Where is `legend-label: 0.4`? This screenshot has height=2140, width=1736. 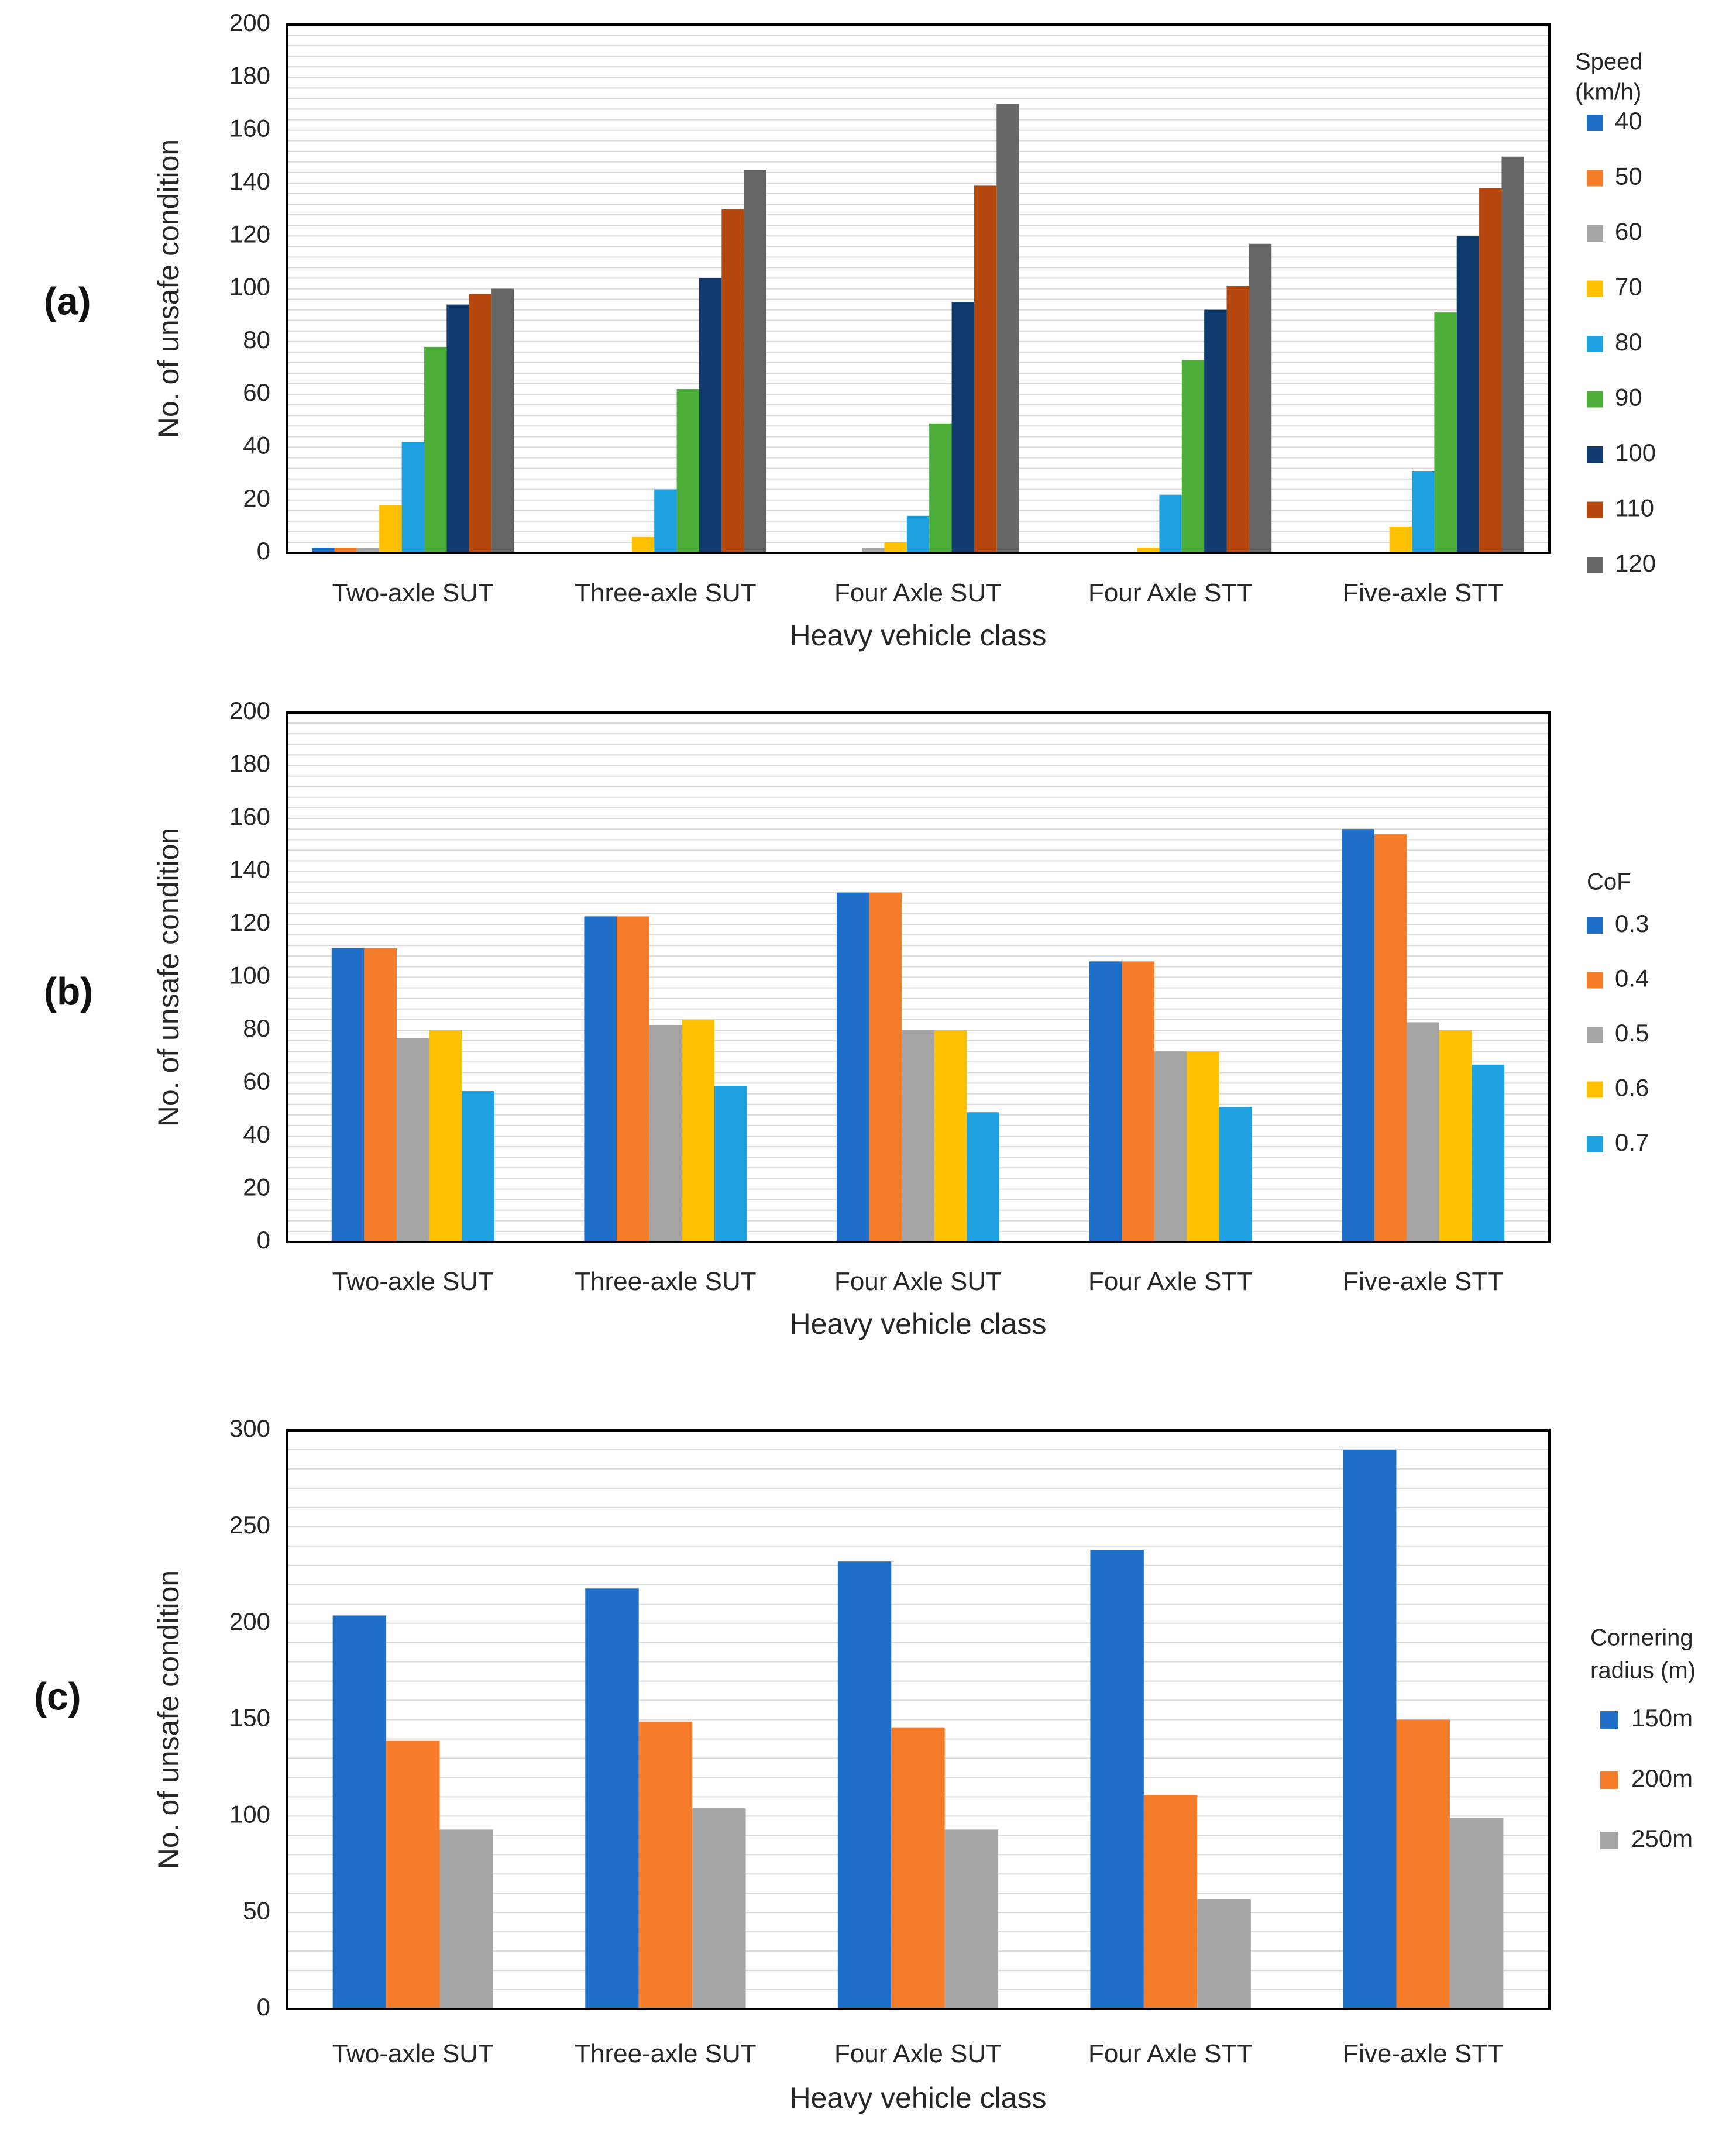 legend-label: 0.4 is located at coordinates (1632, 978).